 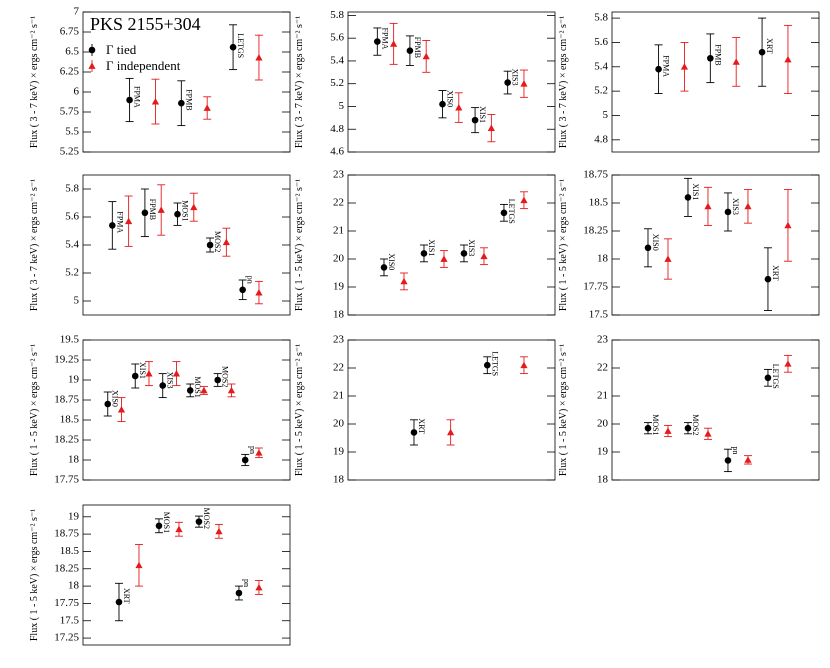 I want to click on y-tick-label: 20, so click(x=339, y=424).